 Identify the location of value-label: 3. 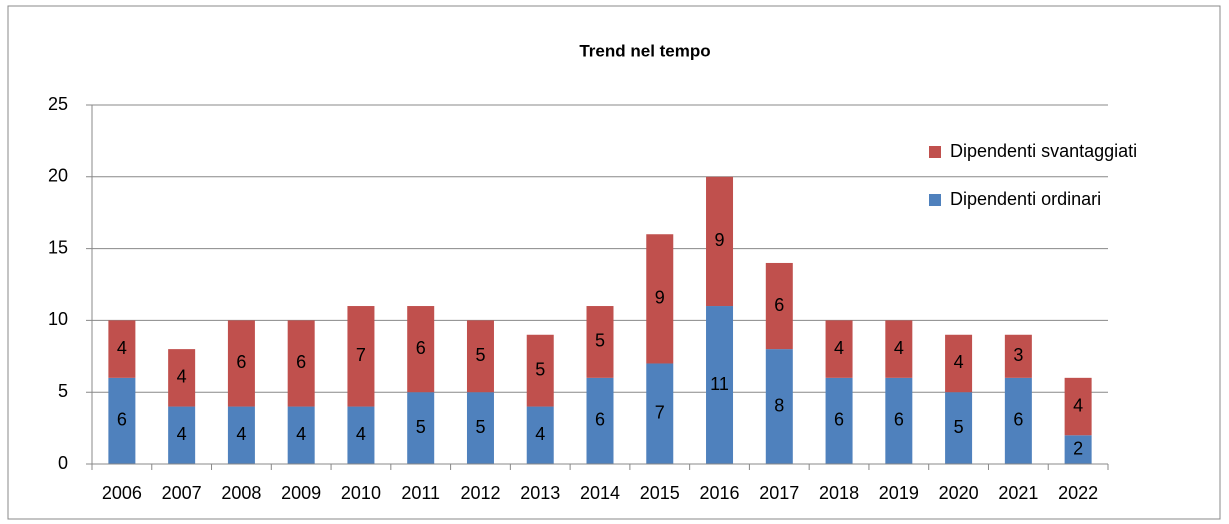
(1018, 355).